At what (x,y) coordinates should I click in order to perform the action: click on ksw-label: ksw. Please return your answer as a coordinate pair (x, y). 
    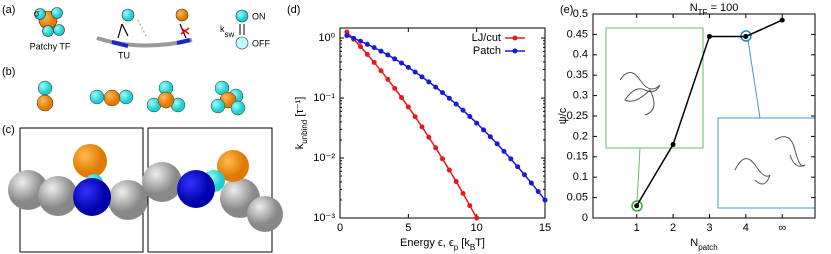
    Looking at the image, I should click on (227, 31).